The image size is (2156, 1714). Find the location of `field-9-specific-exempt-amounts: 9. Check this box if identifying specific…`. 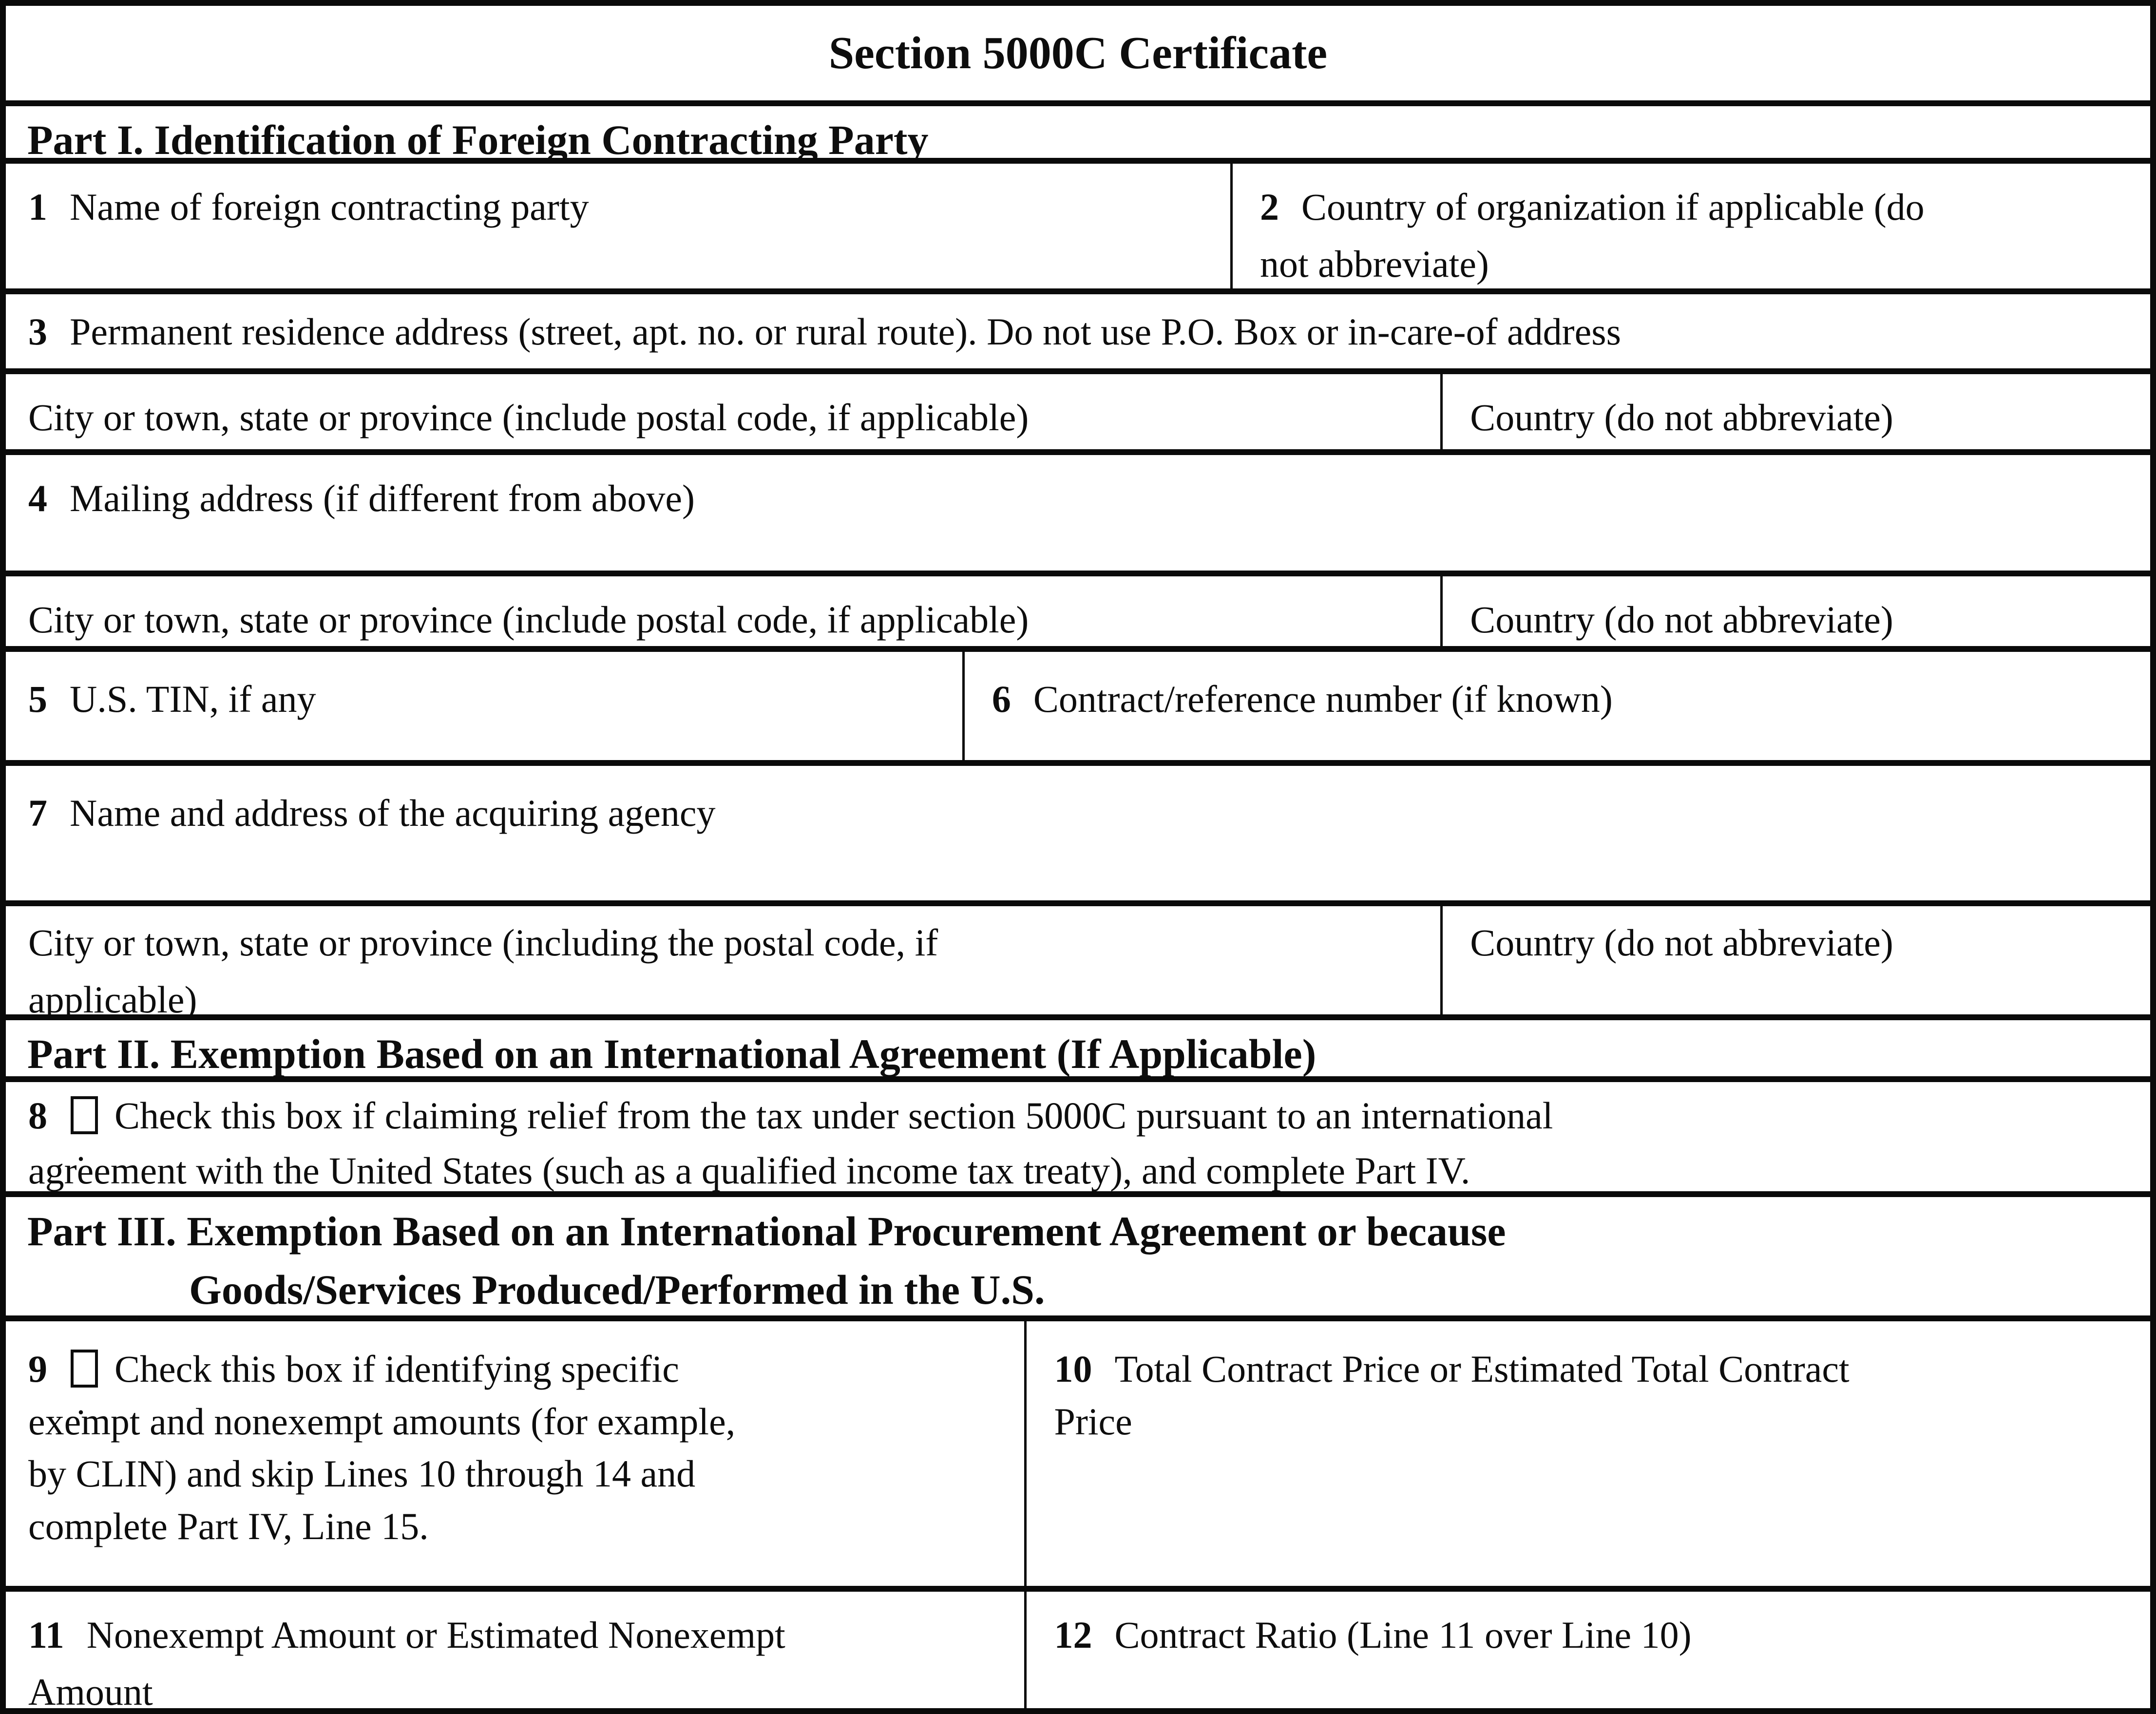

field-9-specific-exempt-amounts: 9. Check this box if identifying specific… is located at coordinates (515, 1453).